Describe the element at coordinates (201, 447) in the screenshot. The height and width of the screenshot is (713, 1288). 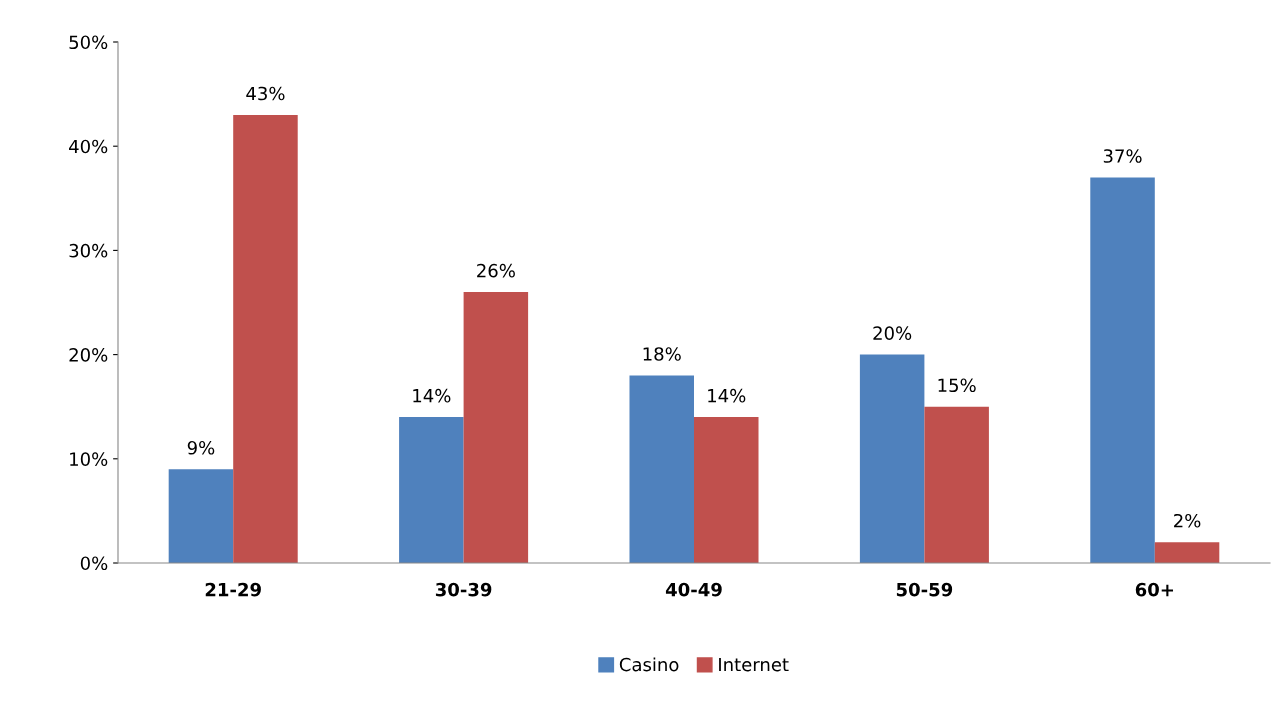
I see `data-label: 9%` at that location.